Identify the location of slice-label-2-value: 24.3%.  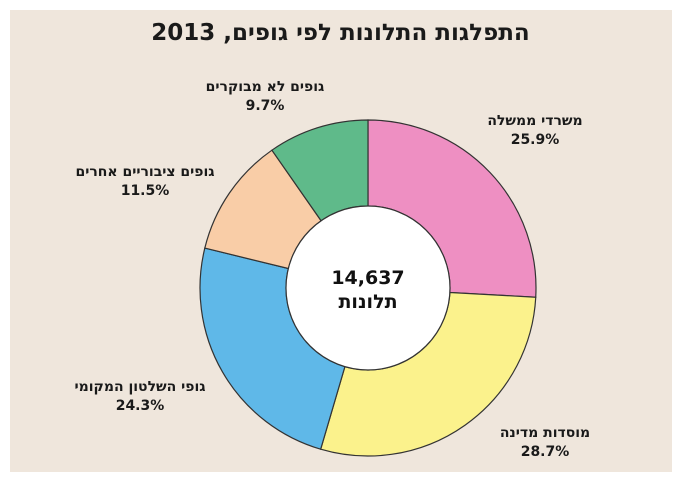
(140, 406).